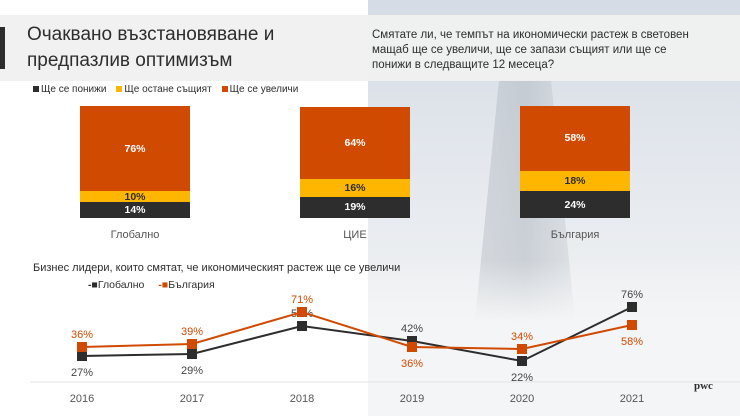 The height and width of the screenshot is (416, 740). What do you see at coordinates (355, 143) in the screenshot?
I see `bar-segment: 64%` at bounding box center [355, 143].